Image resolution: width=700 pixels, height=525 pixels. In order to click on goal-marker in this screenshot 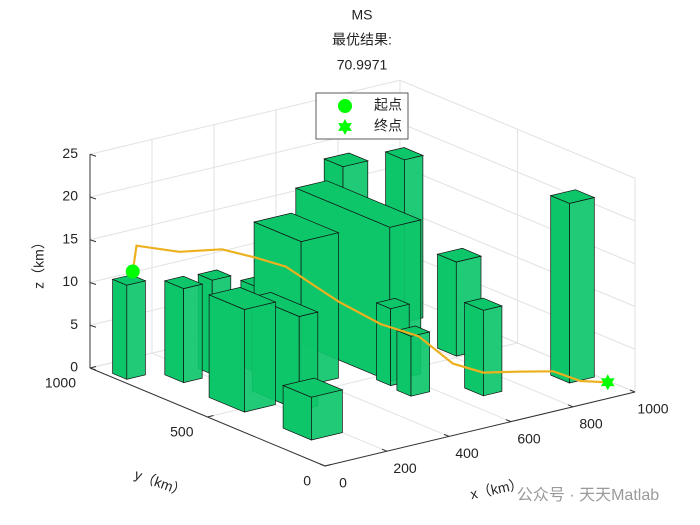, I will do `click(607, 382)`.